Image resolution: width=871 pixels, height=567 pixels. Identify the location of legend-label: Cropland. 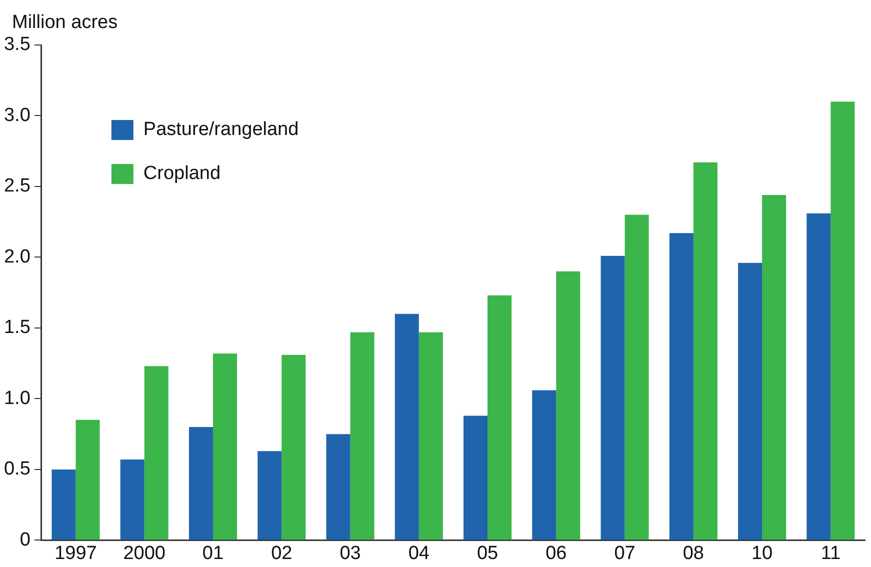
(182, 173).